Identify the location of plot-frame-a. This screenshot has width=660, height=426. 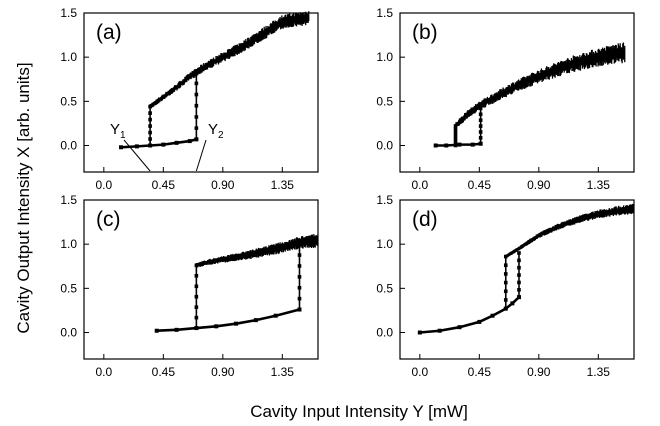
(201, 92).